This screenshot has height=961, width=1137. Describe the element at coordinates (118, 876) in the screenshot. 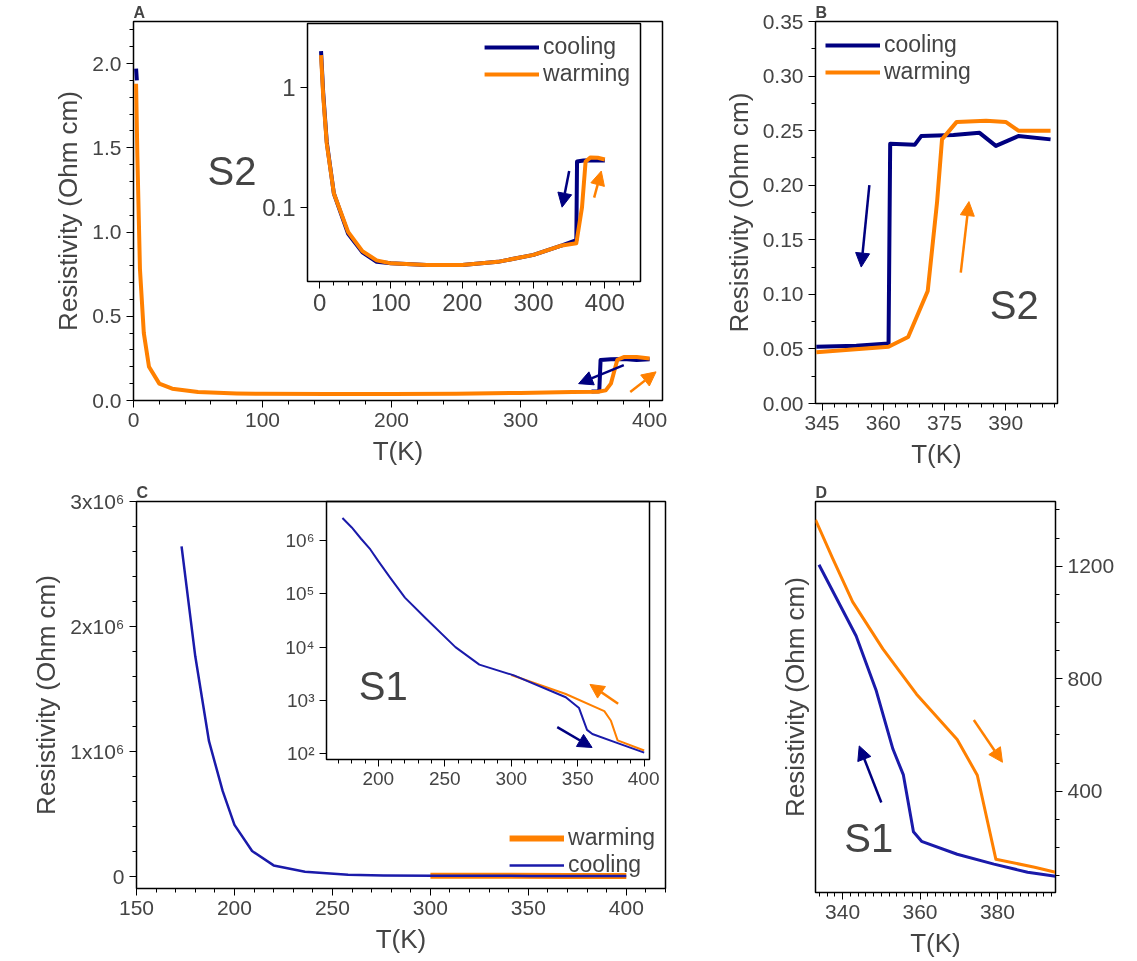

I see `y-tick-label: 0` at that location.